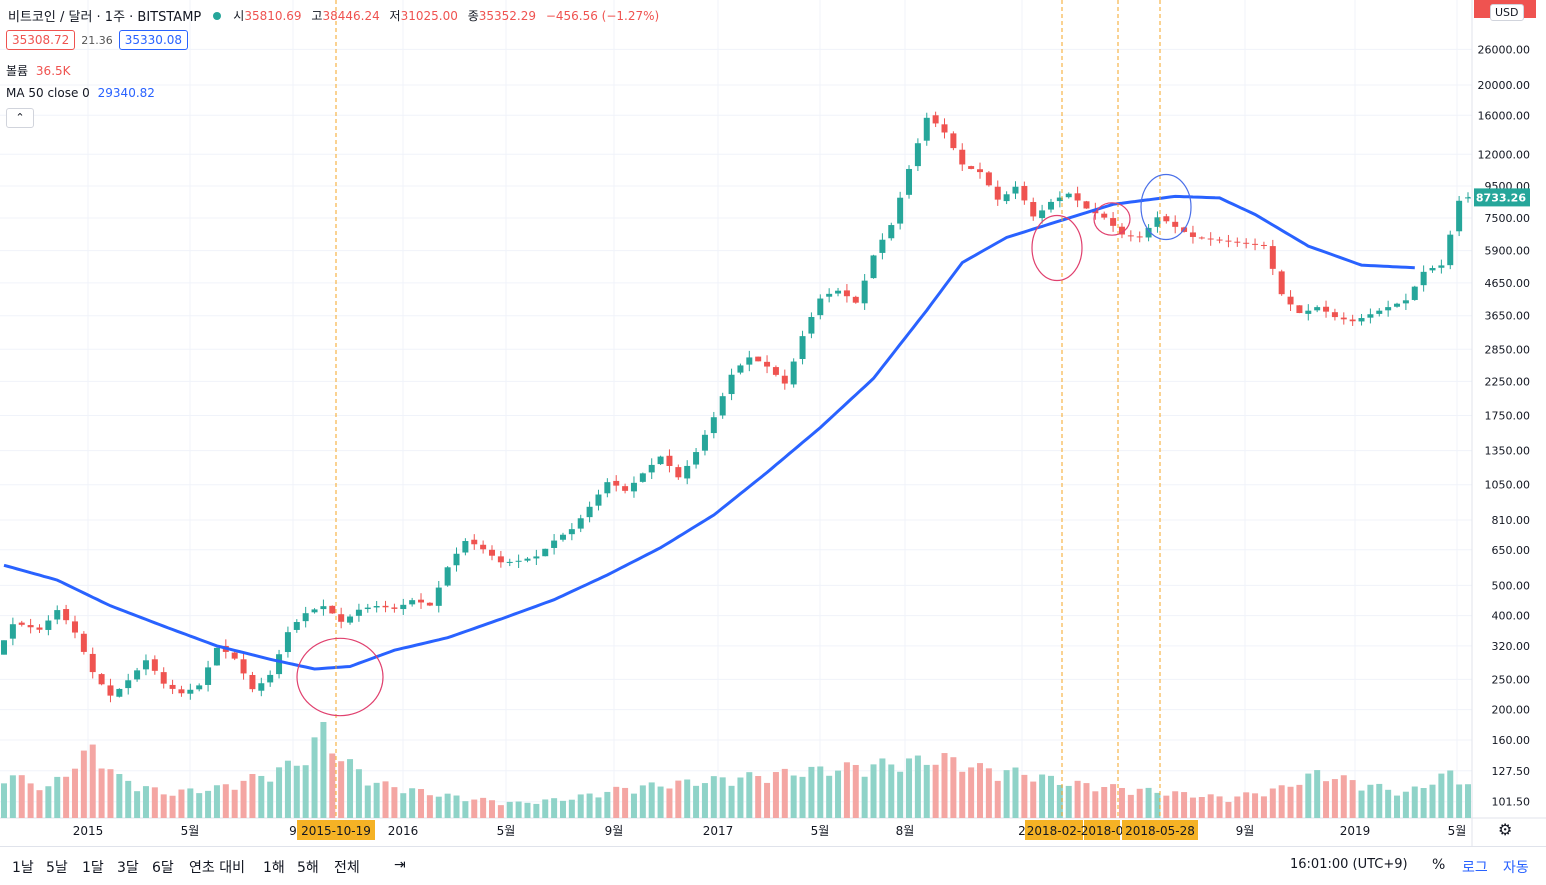 This screenshot has height=885, width=1546. I want to click on y-tick-label: 7500.00, so click(1508, 218).